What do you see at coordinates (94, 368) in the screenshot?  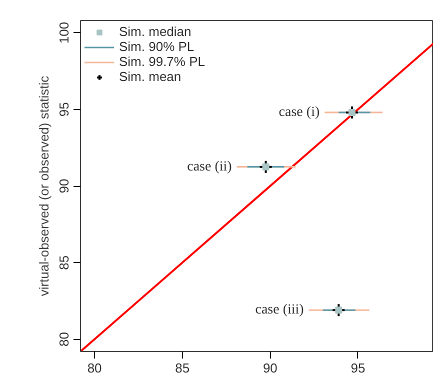 I see `x-tick-label: 80` at bounding box center [94, 368].